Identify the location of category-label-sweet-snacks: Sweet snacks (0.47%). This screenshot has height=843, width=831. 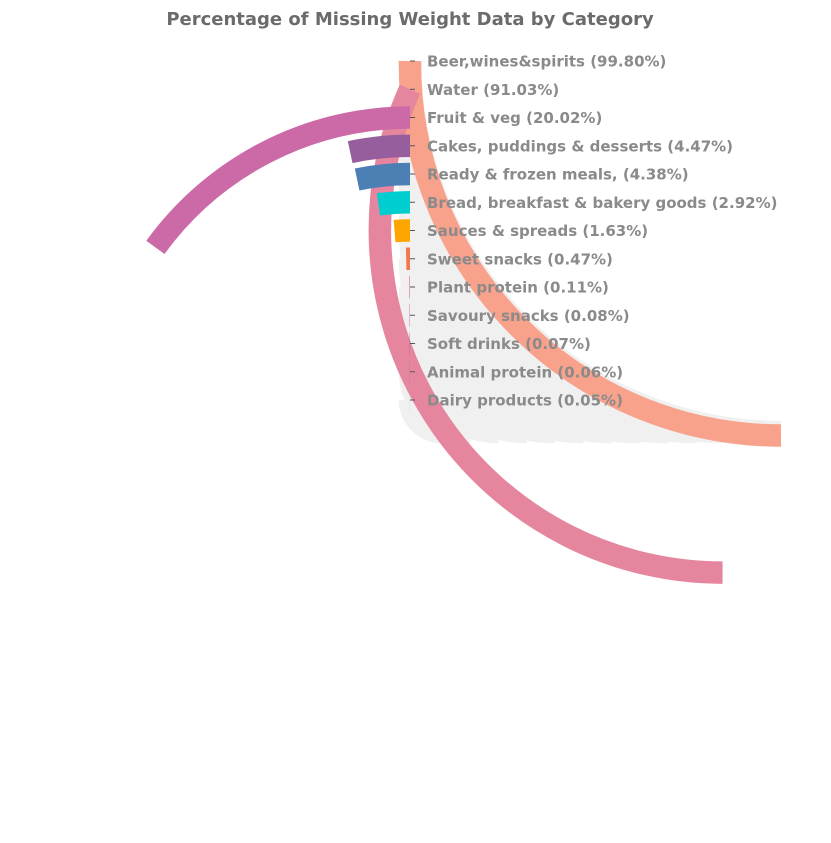
(520, 259).